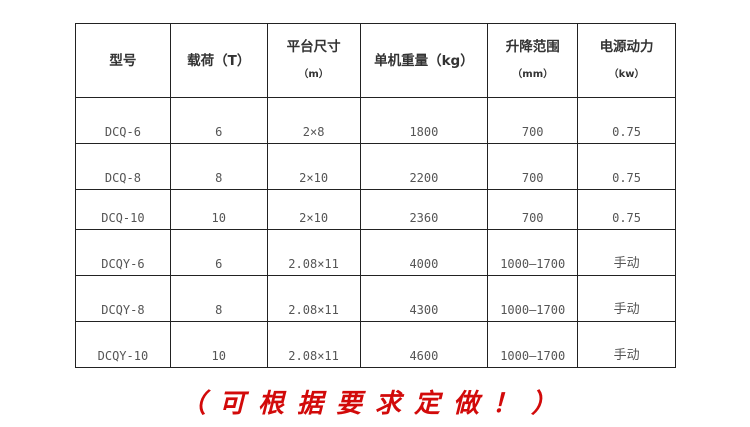  I want to click on header-weight: 单机重量（kg）, so click(424, 60).